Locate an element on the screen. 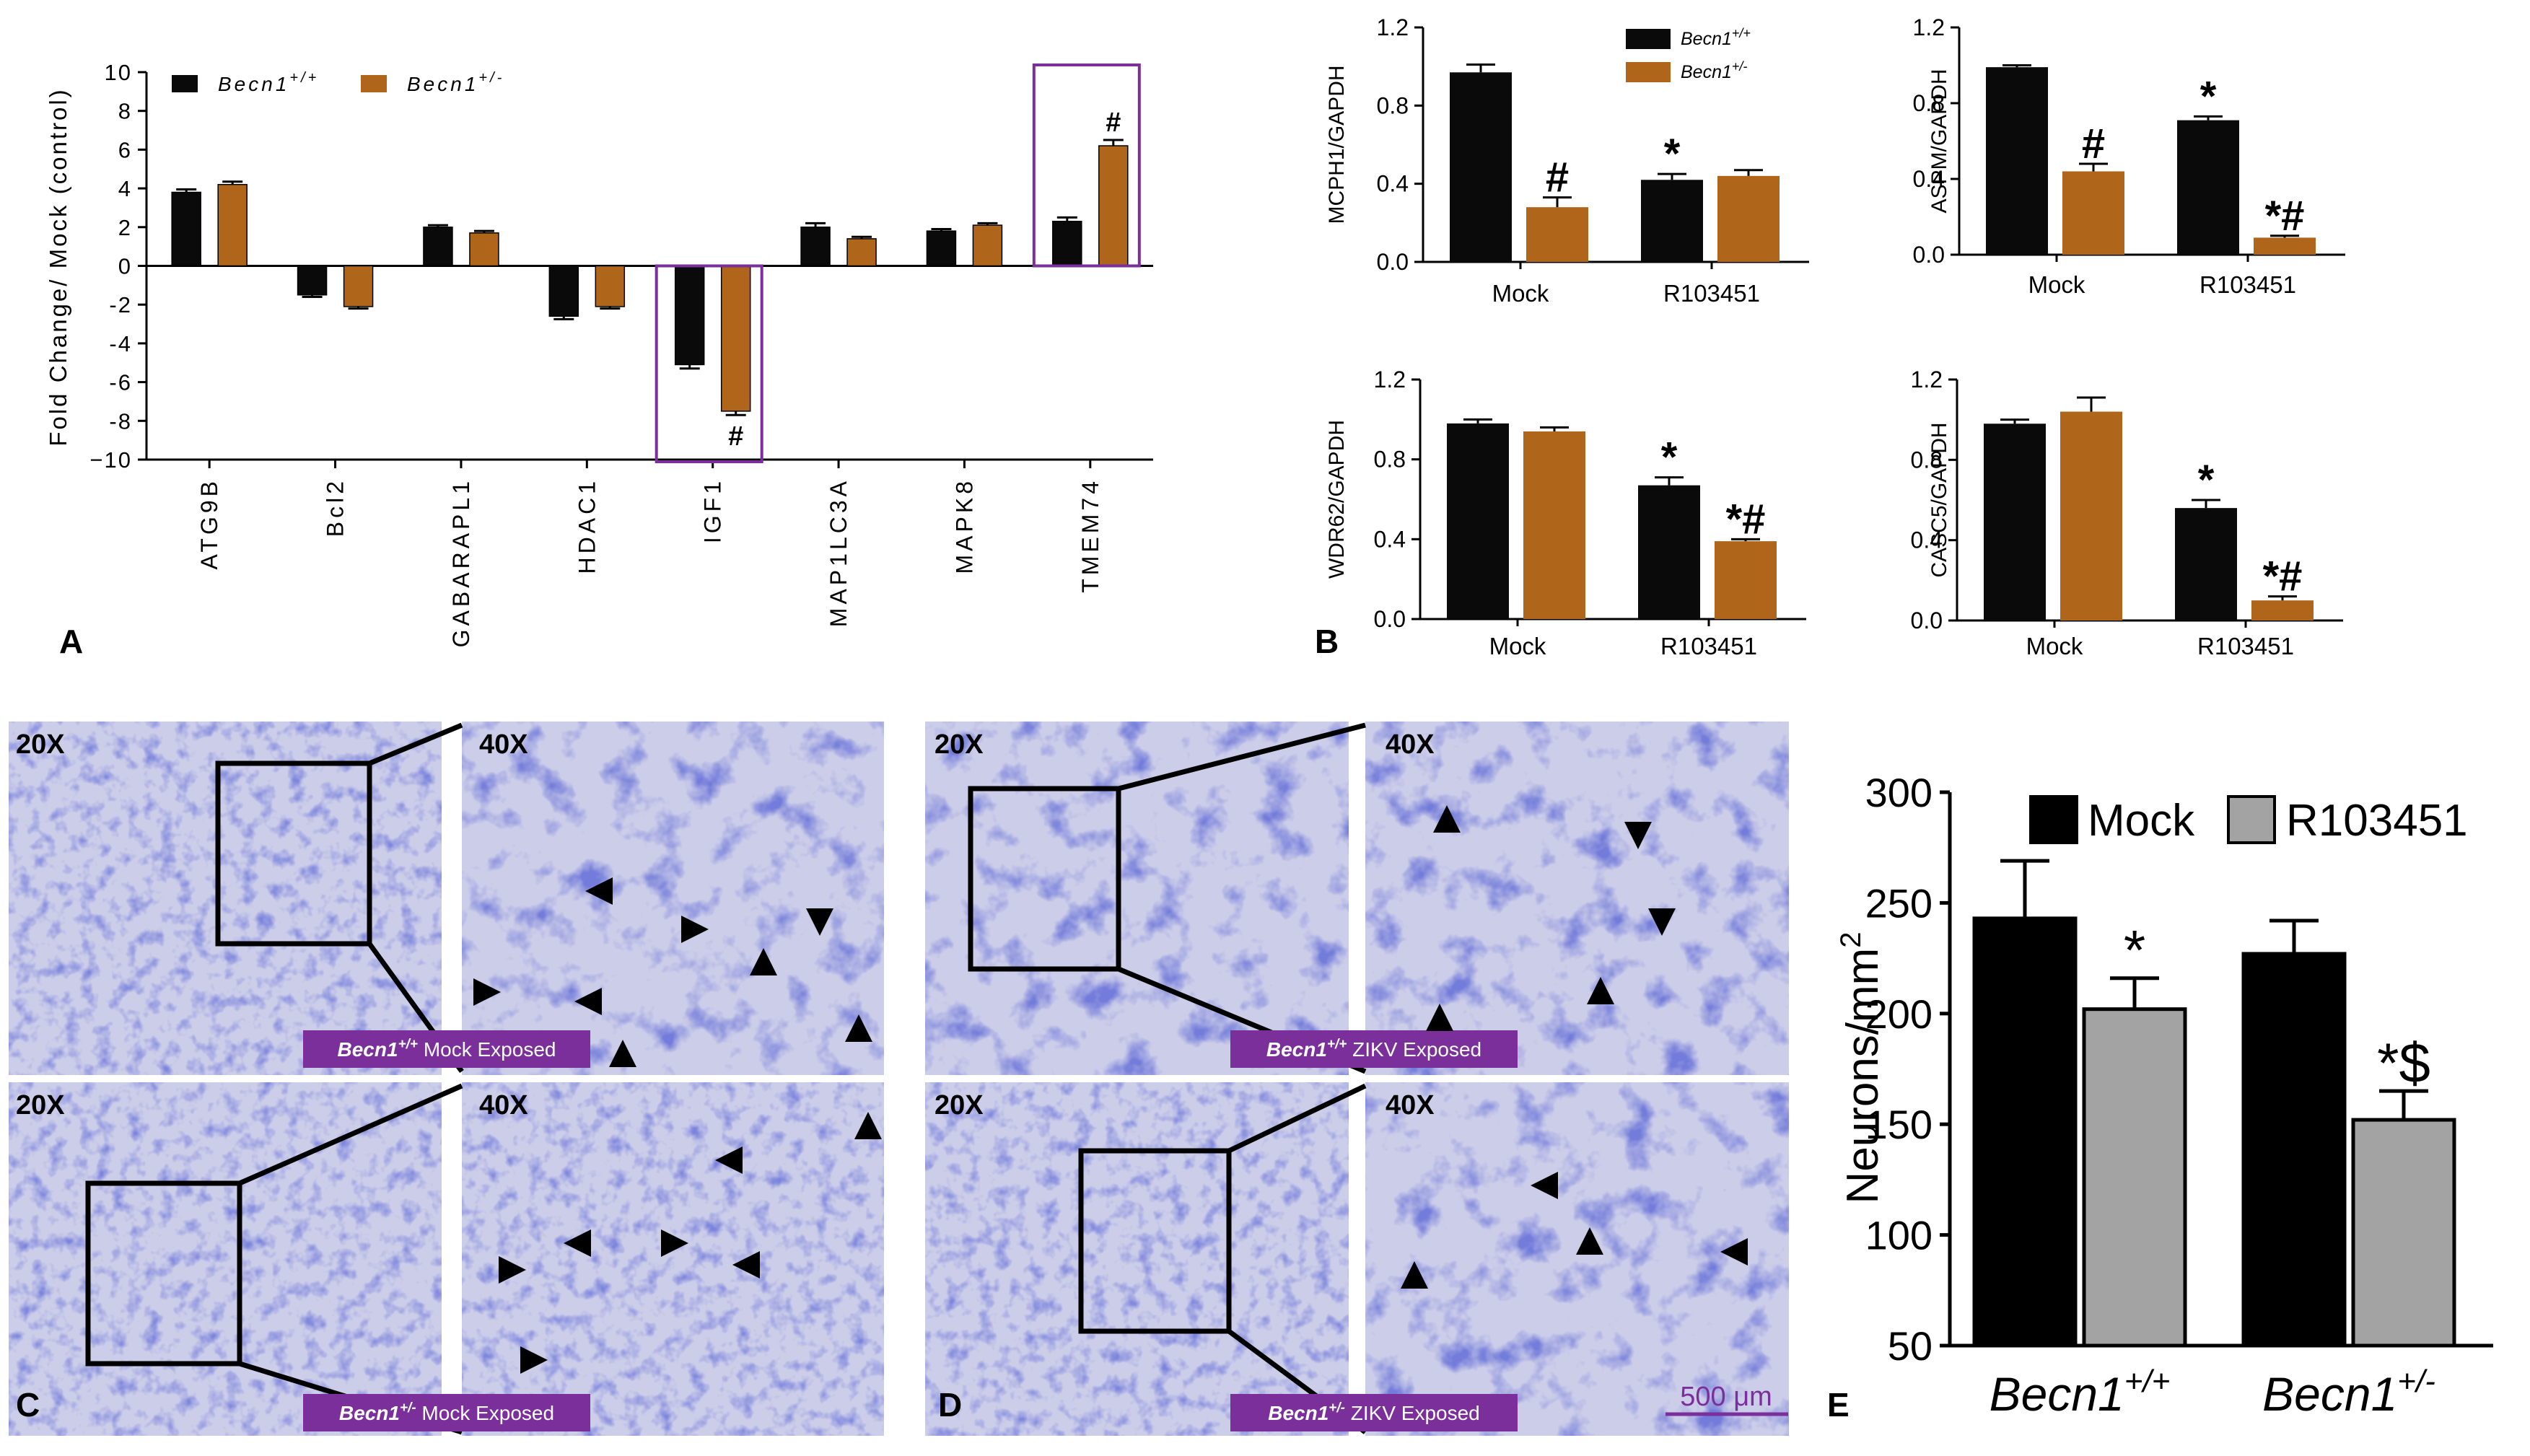 The image size is (2530, 1456). x-tick-label: MAPK8 is located at coordinates (964, 526).